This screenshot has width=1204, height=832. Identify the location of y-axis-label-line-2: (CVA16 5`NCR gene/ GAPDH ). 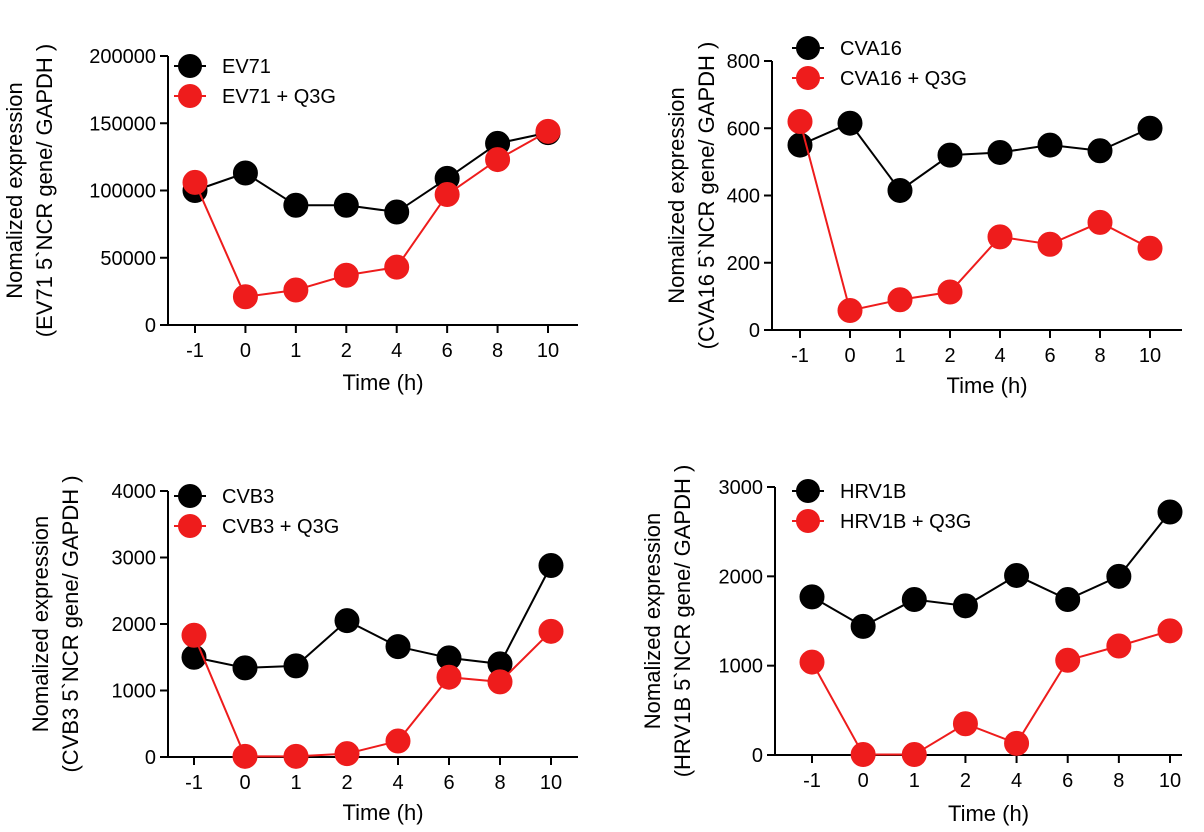
(706, 196).